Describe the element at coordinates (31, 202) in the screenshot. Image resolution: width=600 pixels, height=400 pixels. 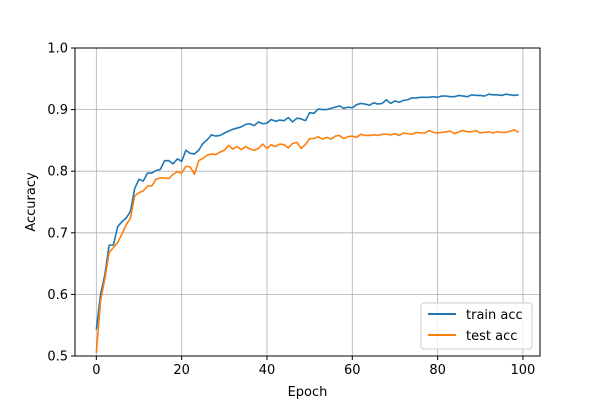
I see `y-axis-label: Accuracy` at that location.